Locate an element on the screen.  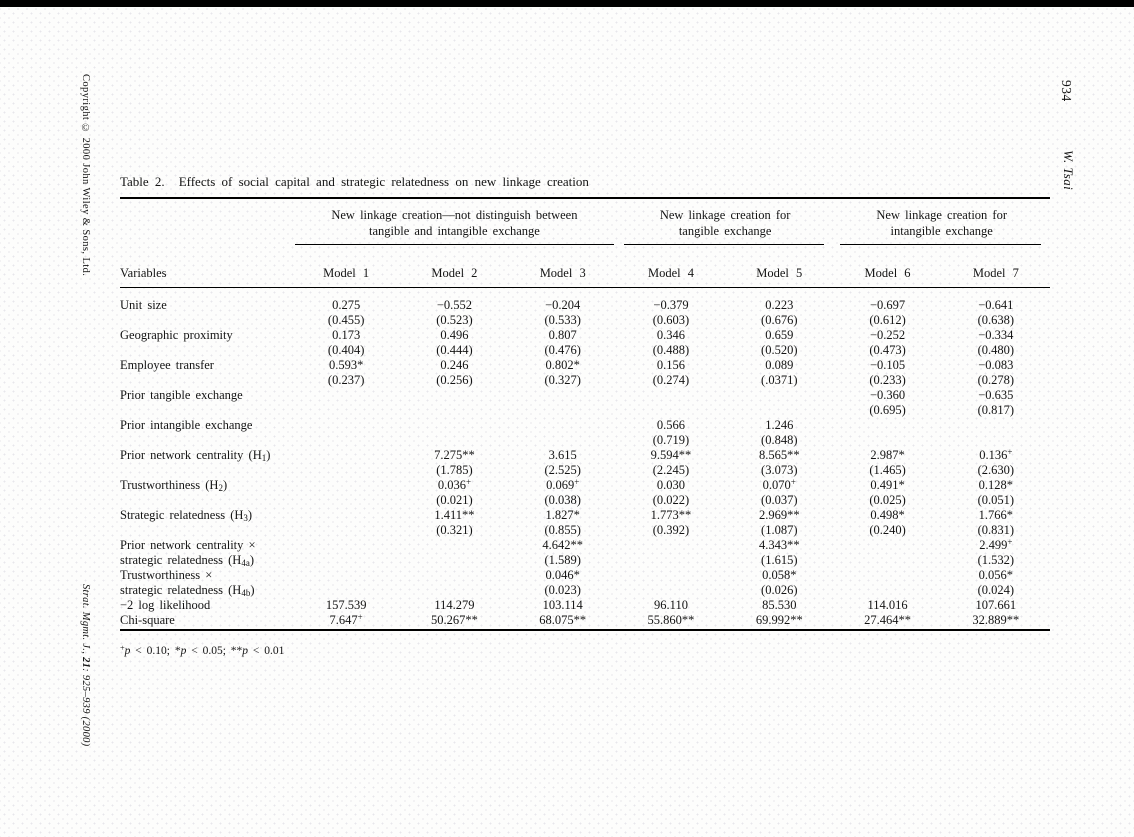
coefficient-value: 0.030 is located at coordinates (671, 485).